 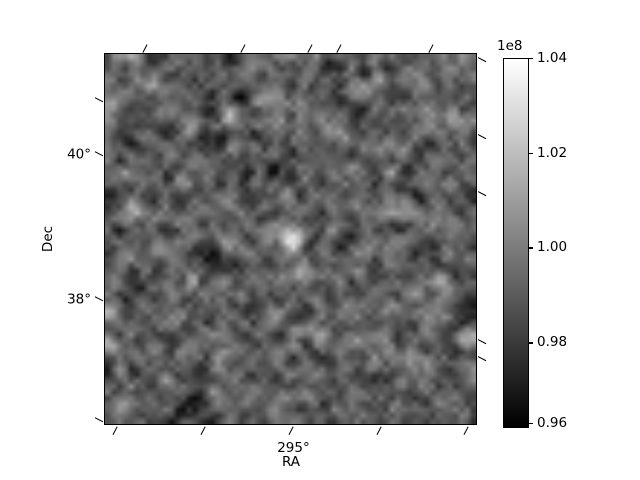 I want to click on x-axis-label: RA, so click(x=291, y=462).